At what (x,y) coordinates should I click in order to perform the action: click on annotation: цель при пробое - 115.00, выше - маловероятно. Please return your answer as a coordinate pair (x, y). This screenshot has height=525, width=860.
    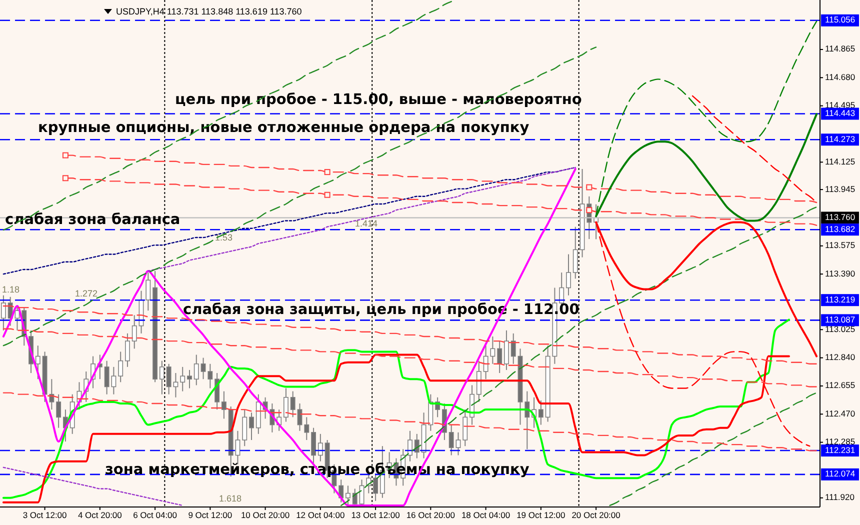
    Looking at the image, I should click on (378, 100).